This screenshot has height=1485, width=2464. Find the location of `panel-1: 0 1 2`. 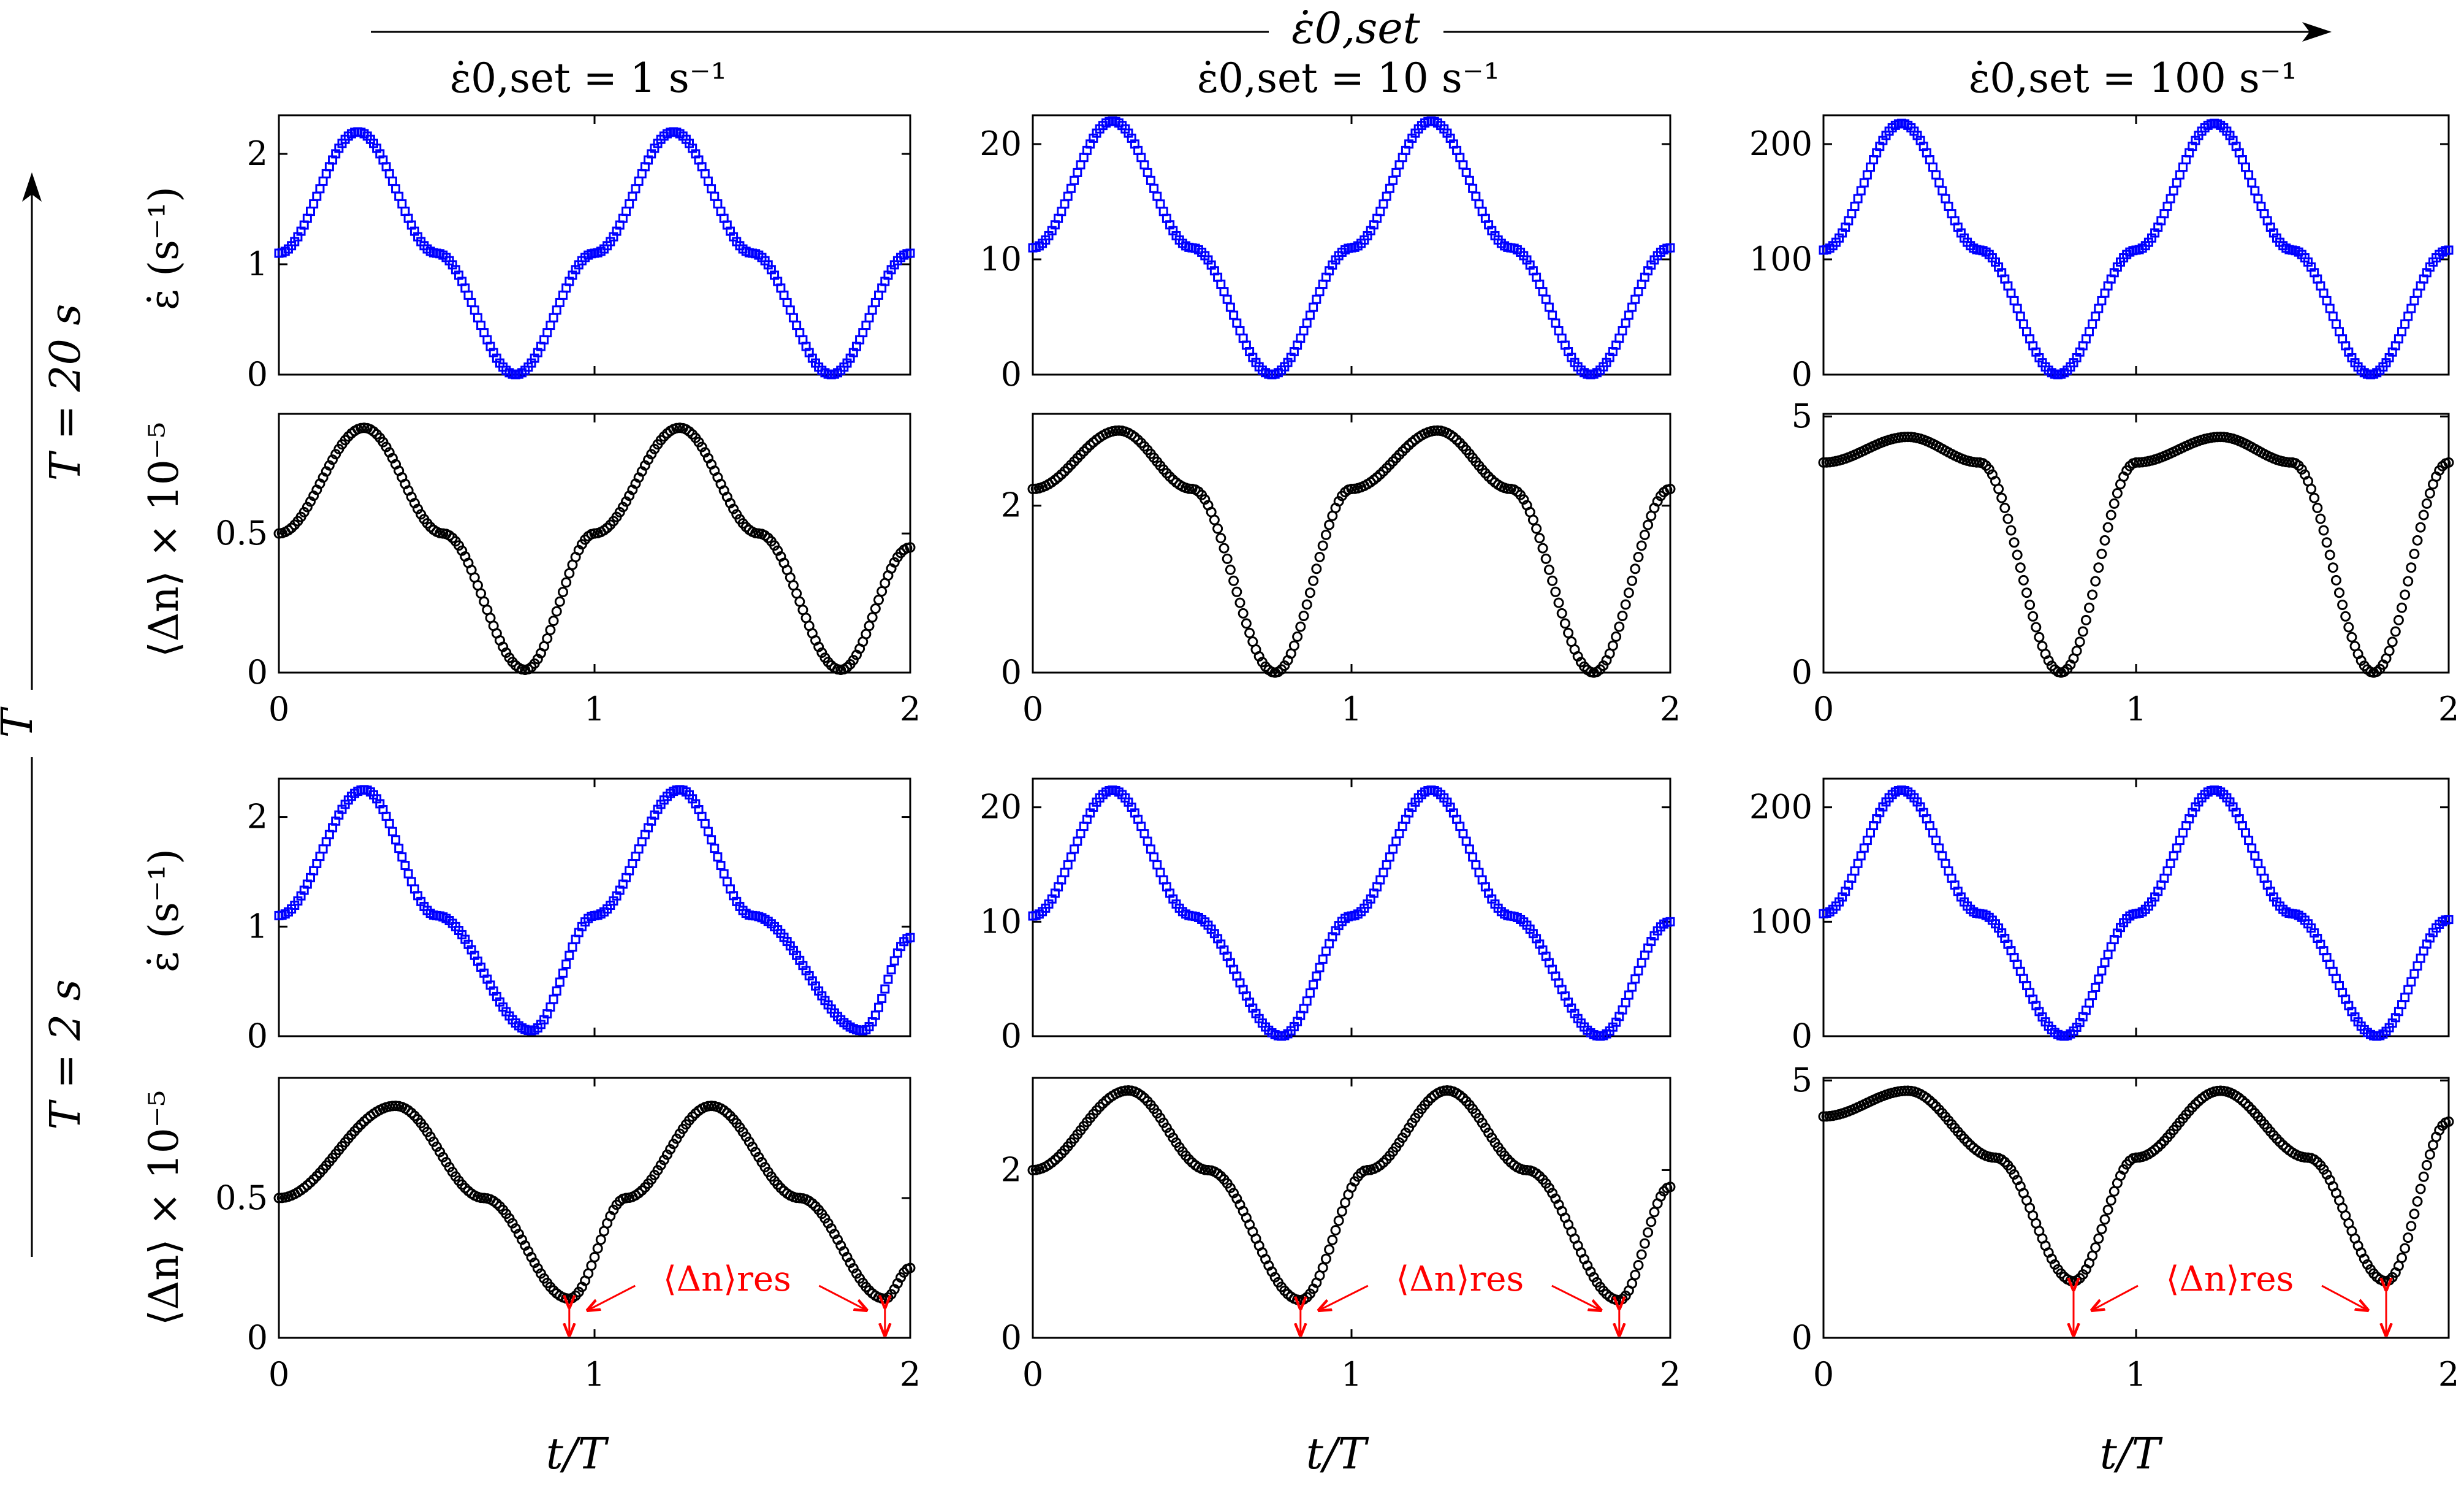

panel-1: 0 1 2 is located at coordinates (581, 254).